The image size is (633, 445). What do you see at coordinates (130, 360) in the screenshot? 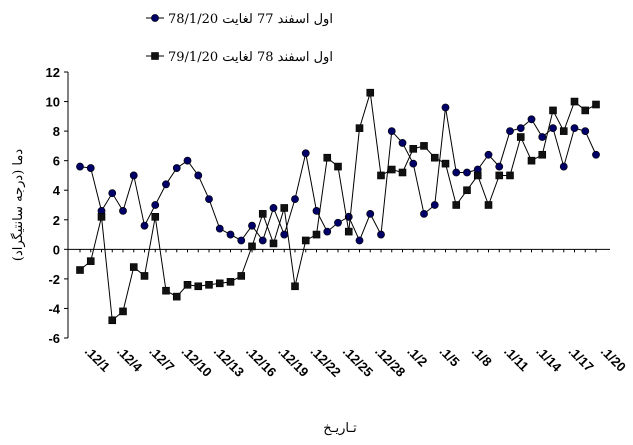
I see `x-tick-label: .12/4` at bounding box center [130, 360].